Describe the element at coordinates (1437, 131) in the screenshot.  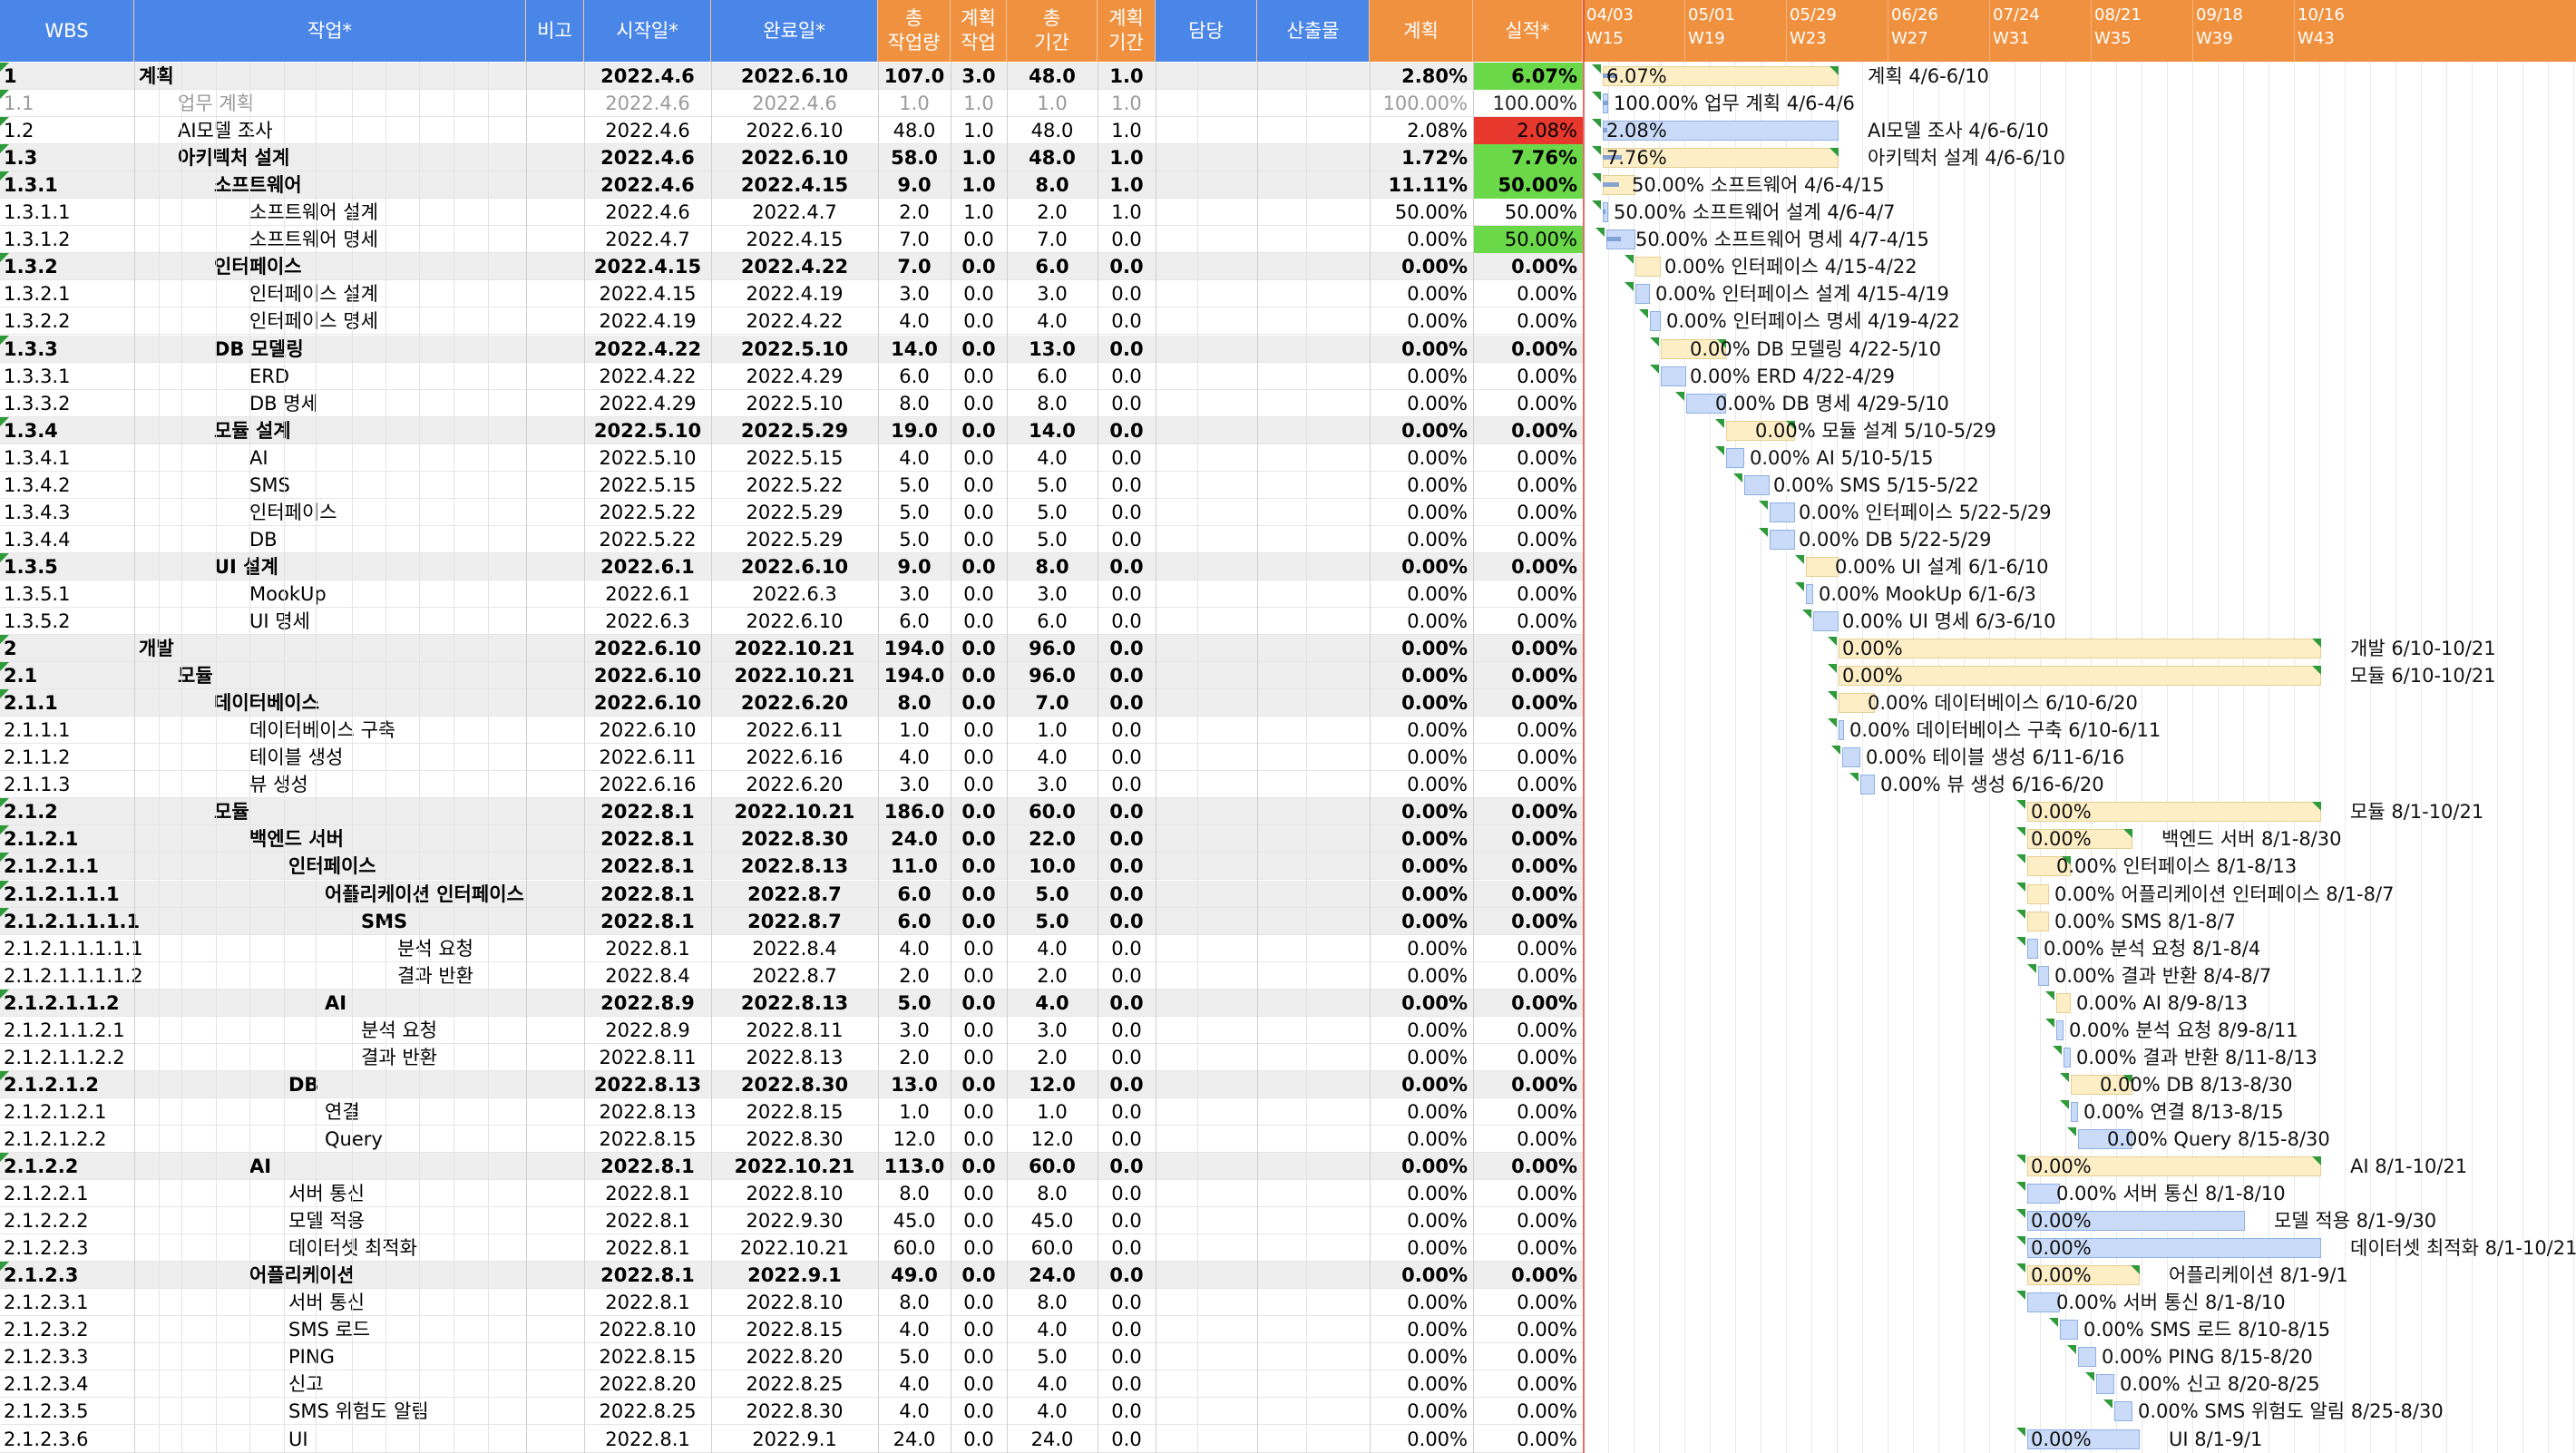
I see `plan-percent-cell: 2.08%` at that location.